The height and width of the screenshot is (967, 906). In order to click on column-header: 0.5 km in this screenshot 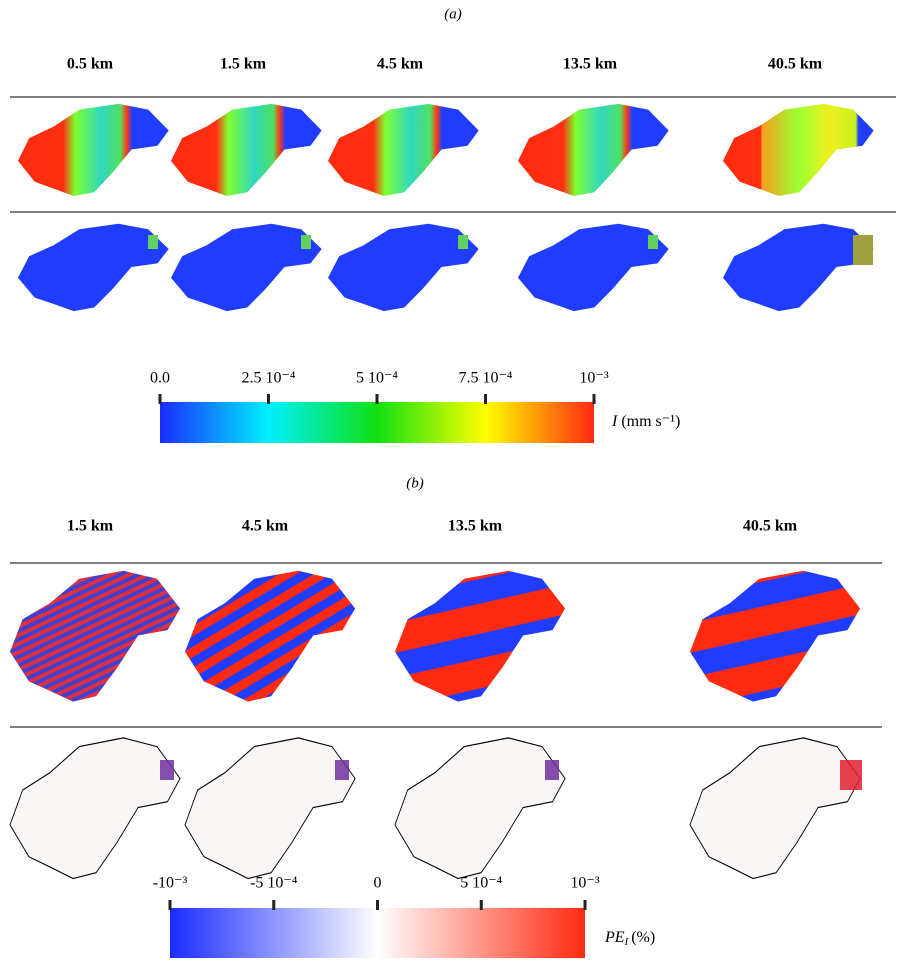, I will do `click(90, 64)`.